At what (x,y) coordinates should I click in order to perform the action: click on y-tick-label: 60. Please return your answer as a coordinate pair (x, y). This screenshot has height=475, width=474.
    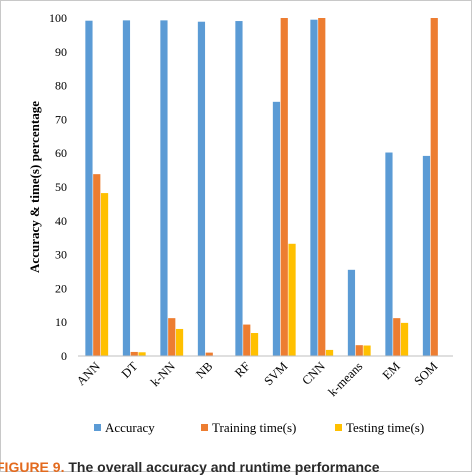
    Looking at the image, I should click on (61, 153).